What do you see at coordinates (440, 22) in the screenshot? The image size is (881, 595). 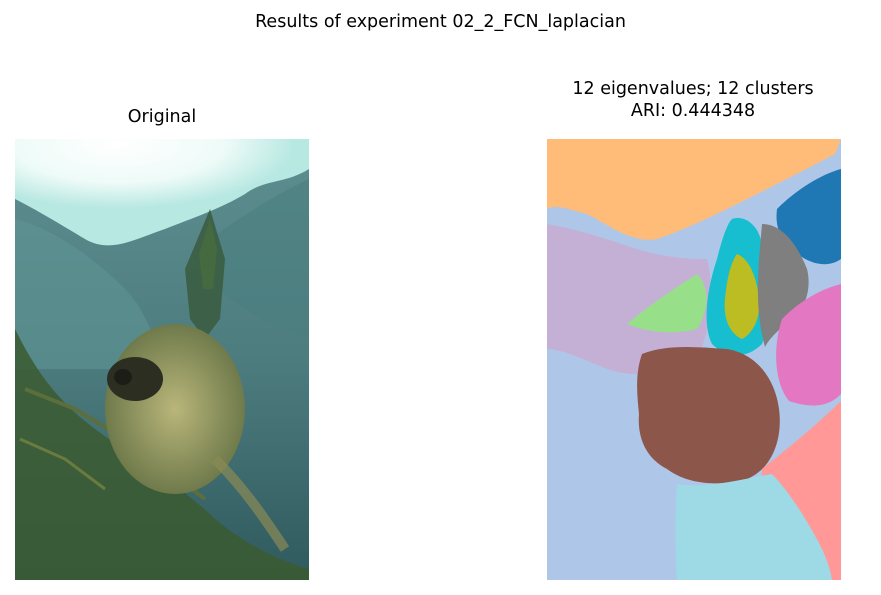 I see `figure-title: Results of experiment 02_2_FCN_laplacian` at bounding box center [440, 22].